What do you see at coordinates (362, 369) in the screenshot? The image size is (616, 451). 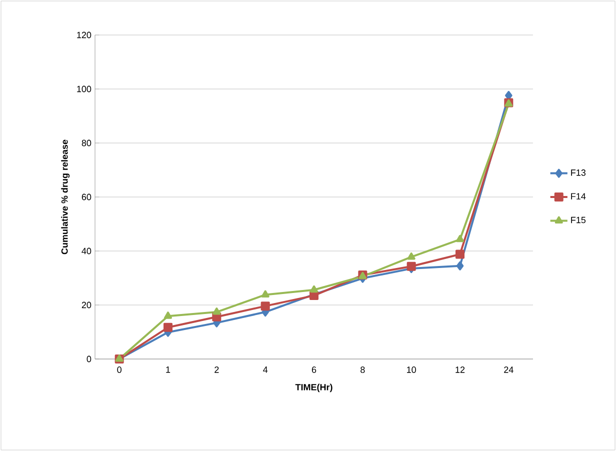 I see `x-tick-label: 8` at bounding box center [362, 369].